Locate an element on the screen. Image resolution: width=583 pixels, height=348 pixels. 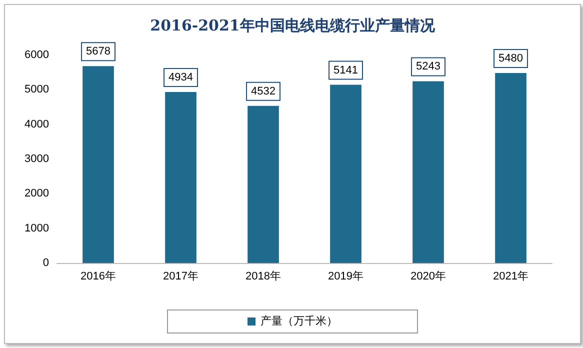
data-label: 5141 is located at coordinates (346, 70).